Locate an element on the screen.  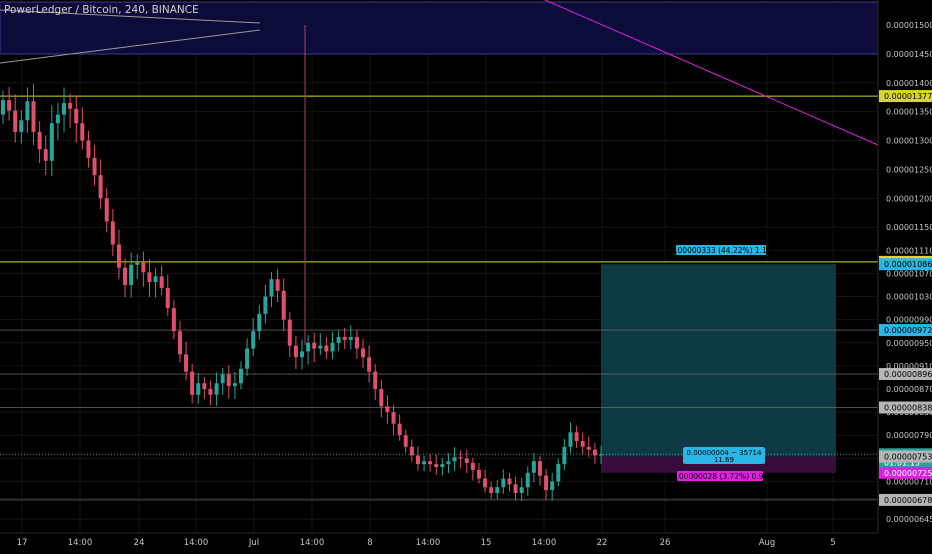
time-tick-label: 5 is located at coordinates (832, 543).